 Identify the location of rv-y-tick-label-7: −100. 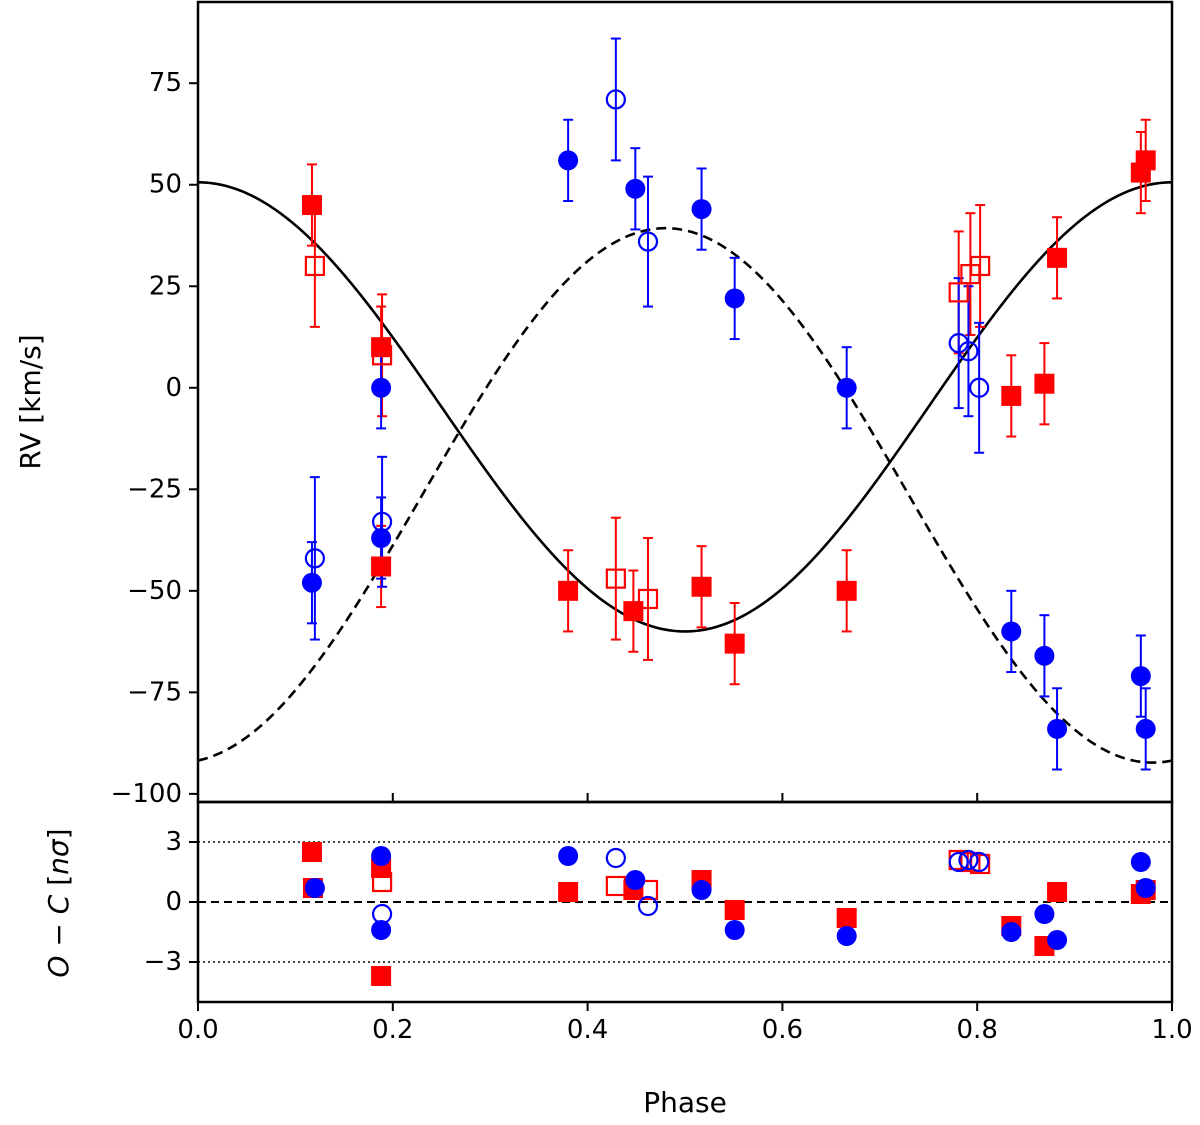
(146, 794).